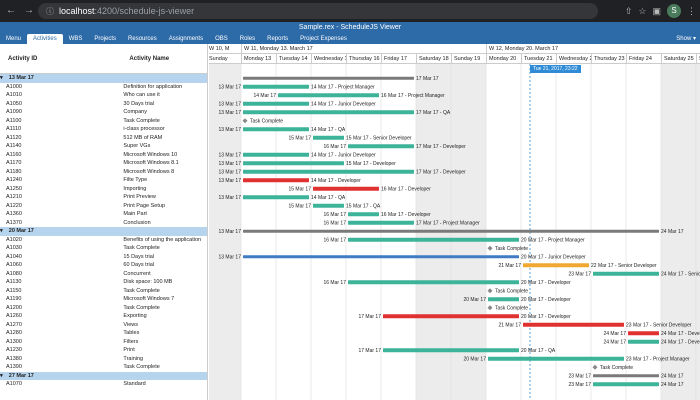 This screenshot has width=700, height=400. What do you see at coordinates (103, 359) in the screenshot?
I see `table-row: A1380 Training` at bounding box center [103, 359].